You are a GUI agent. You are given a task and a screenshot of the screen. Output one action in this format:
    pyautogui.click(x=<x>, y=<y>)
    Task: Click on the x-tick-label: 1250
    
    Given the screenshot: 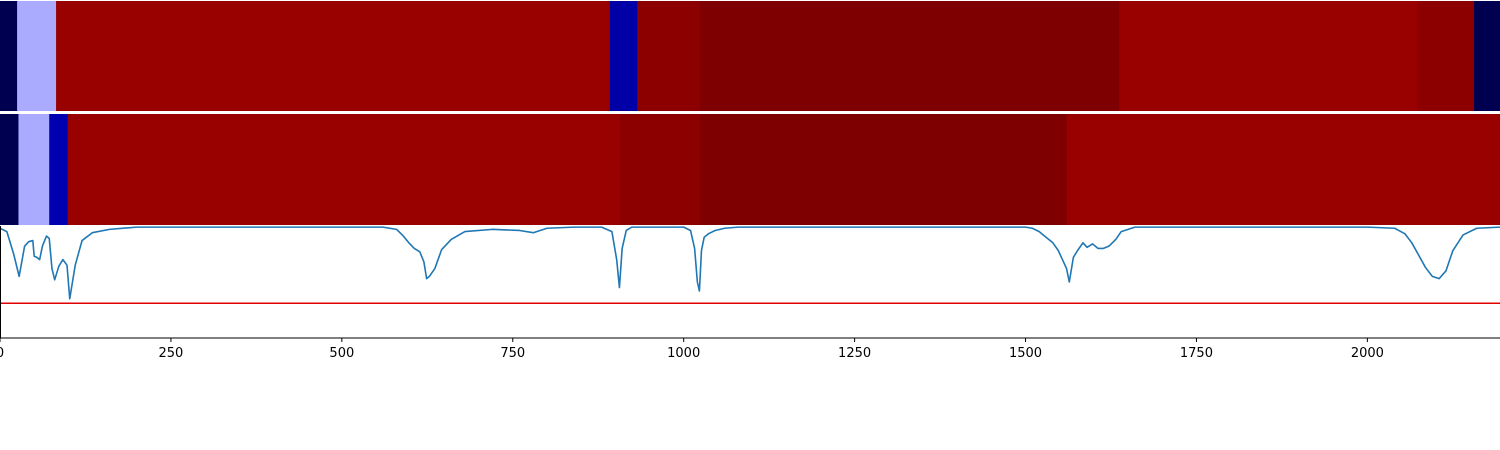 What is the action you would take?
    pyautogui.click(x=854, y=353)
    